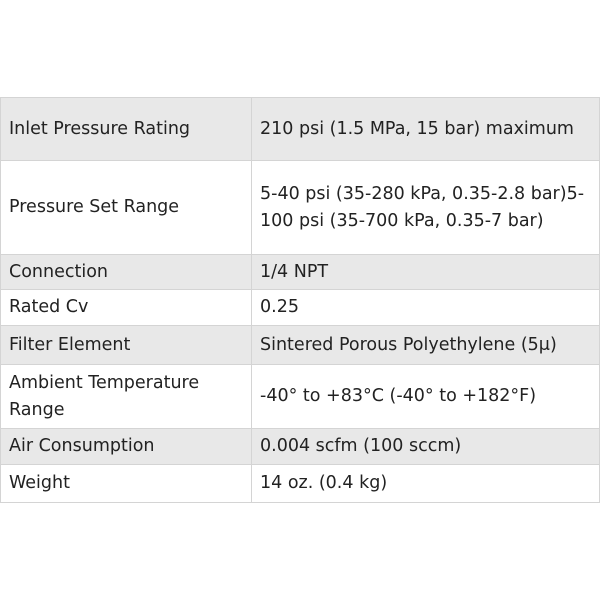 The width and height of the screenshot is (600, 600). Describe the element at coordinates (425, 483) in the screenshot. I see `spec-value: 14 oz. (0.4 kg)` at that location.